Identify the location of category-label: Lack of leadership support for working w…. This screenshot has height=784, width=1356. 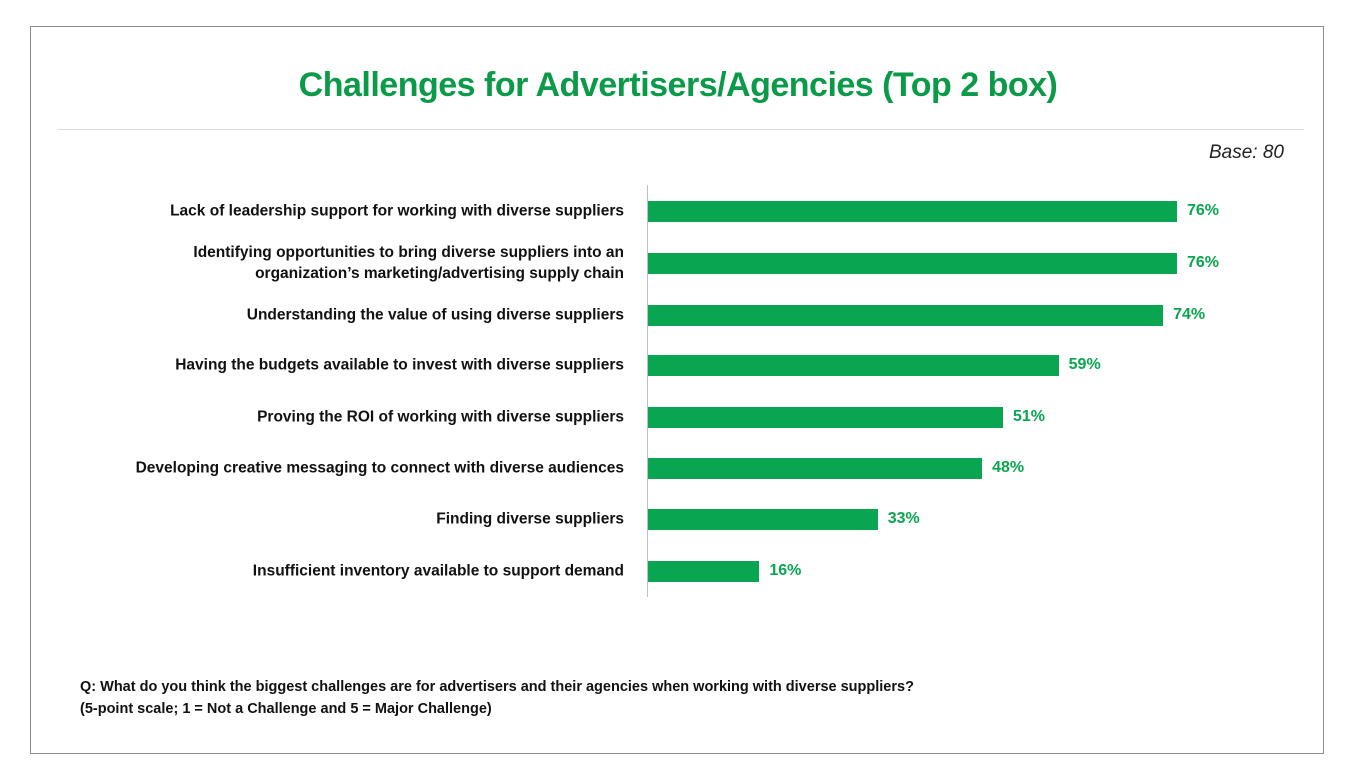
(344, 211).